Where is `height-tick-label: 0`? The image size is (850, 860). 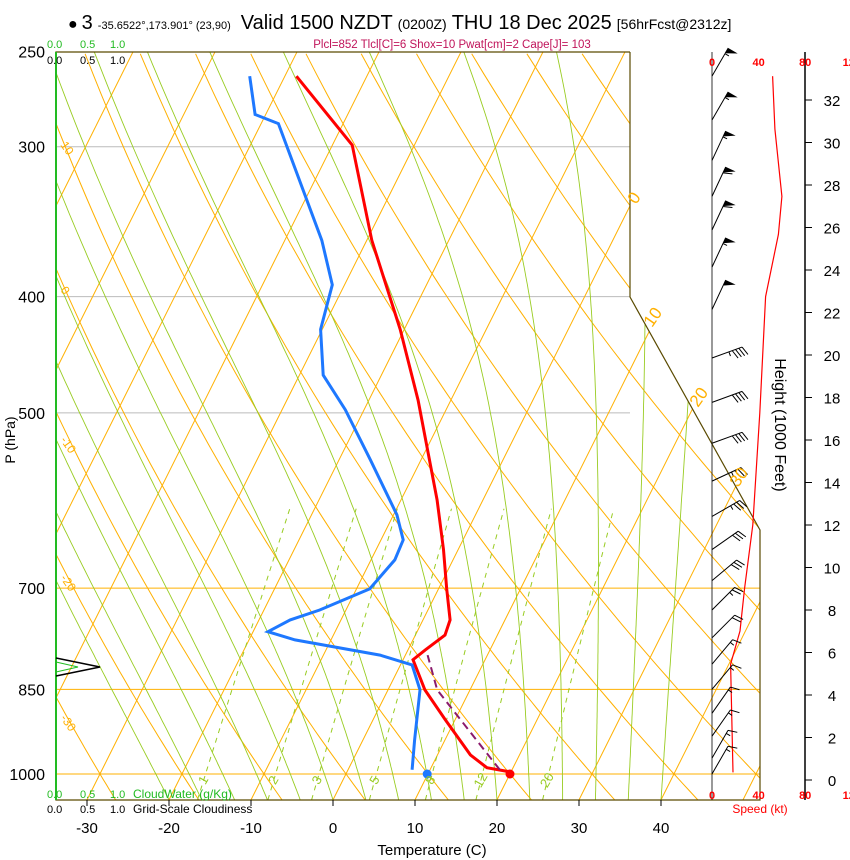 height-tick-label: 0 is located at coordinates (832, 781).